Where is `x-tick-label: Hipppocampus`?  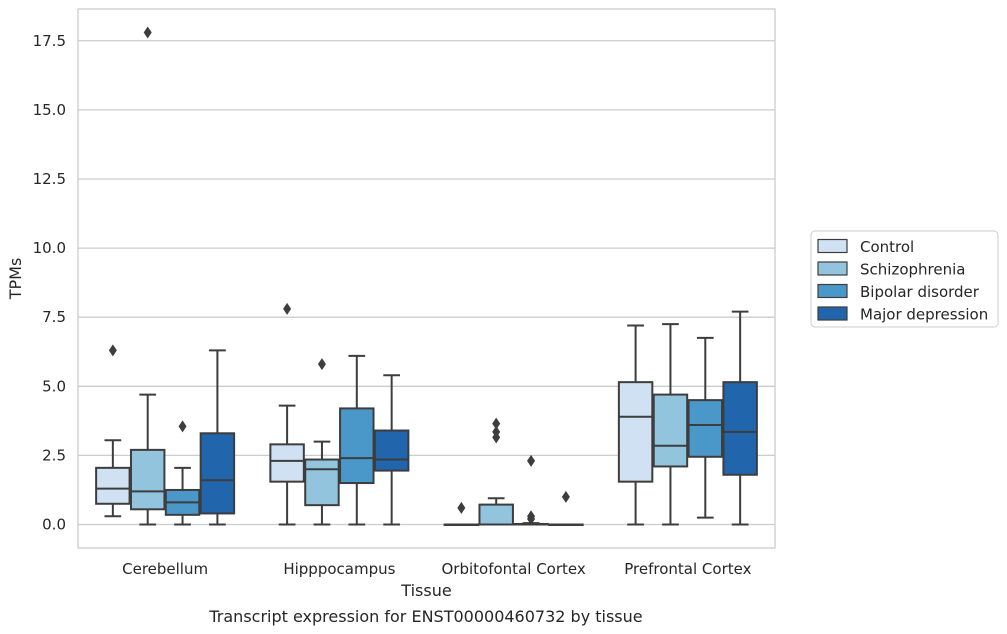
x-tick-label: Hipppocampus is located at coordinates (339, 569).